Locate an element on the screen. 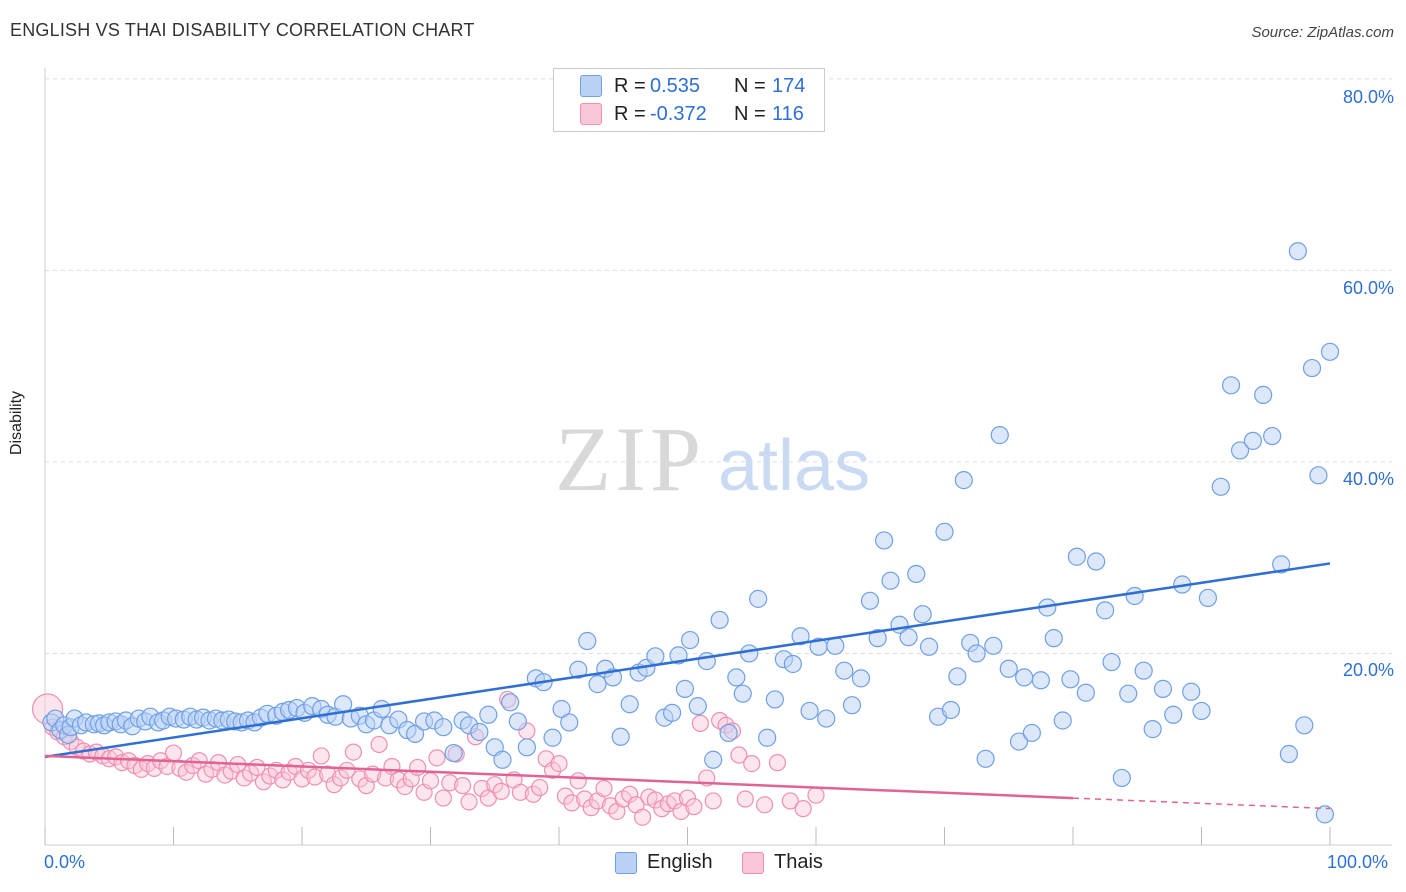 This screenshot has width=1406, height=892. watermark-zip: ZIP is located at coordinates (630, 459).